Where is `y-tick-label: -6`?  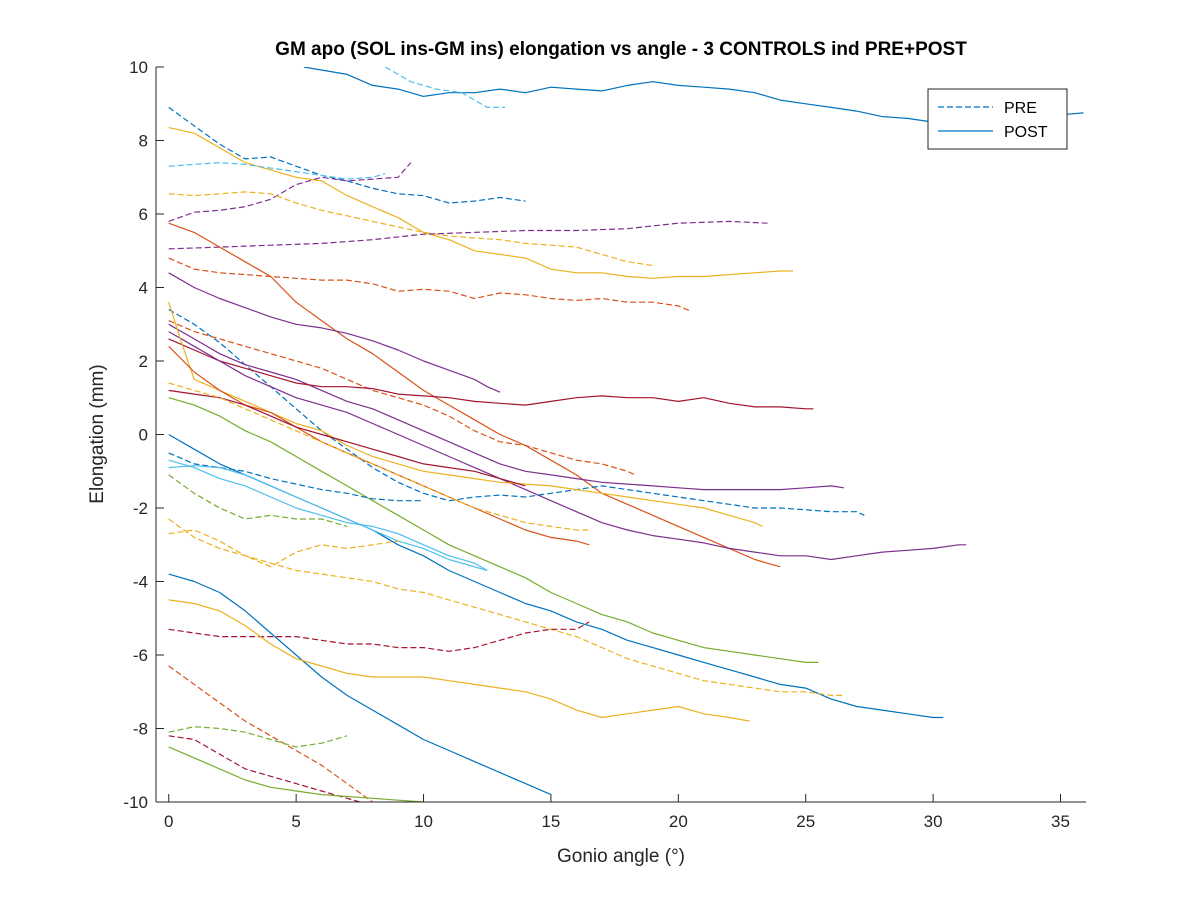
y-tick-label: -6 is located at coordinates (140, 655).